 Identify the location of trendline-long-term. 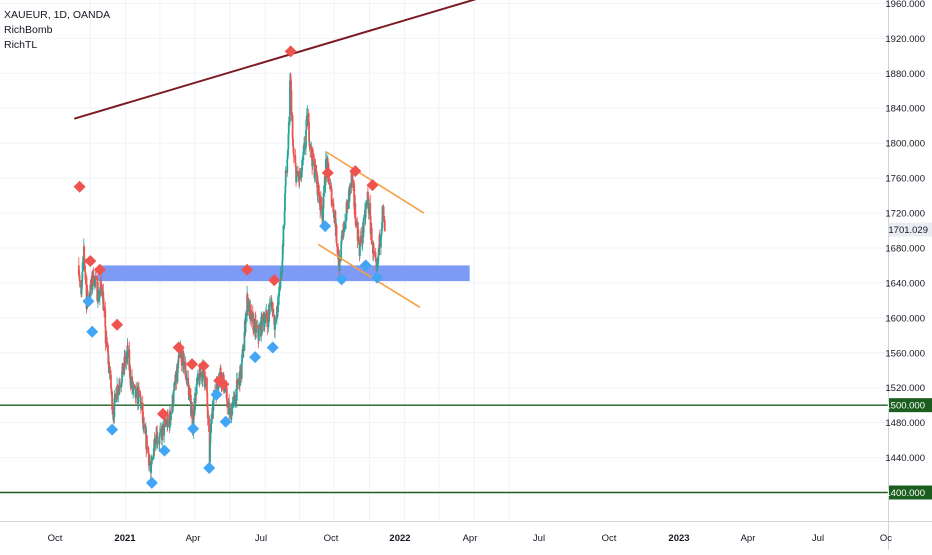
(276, 60).